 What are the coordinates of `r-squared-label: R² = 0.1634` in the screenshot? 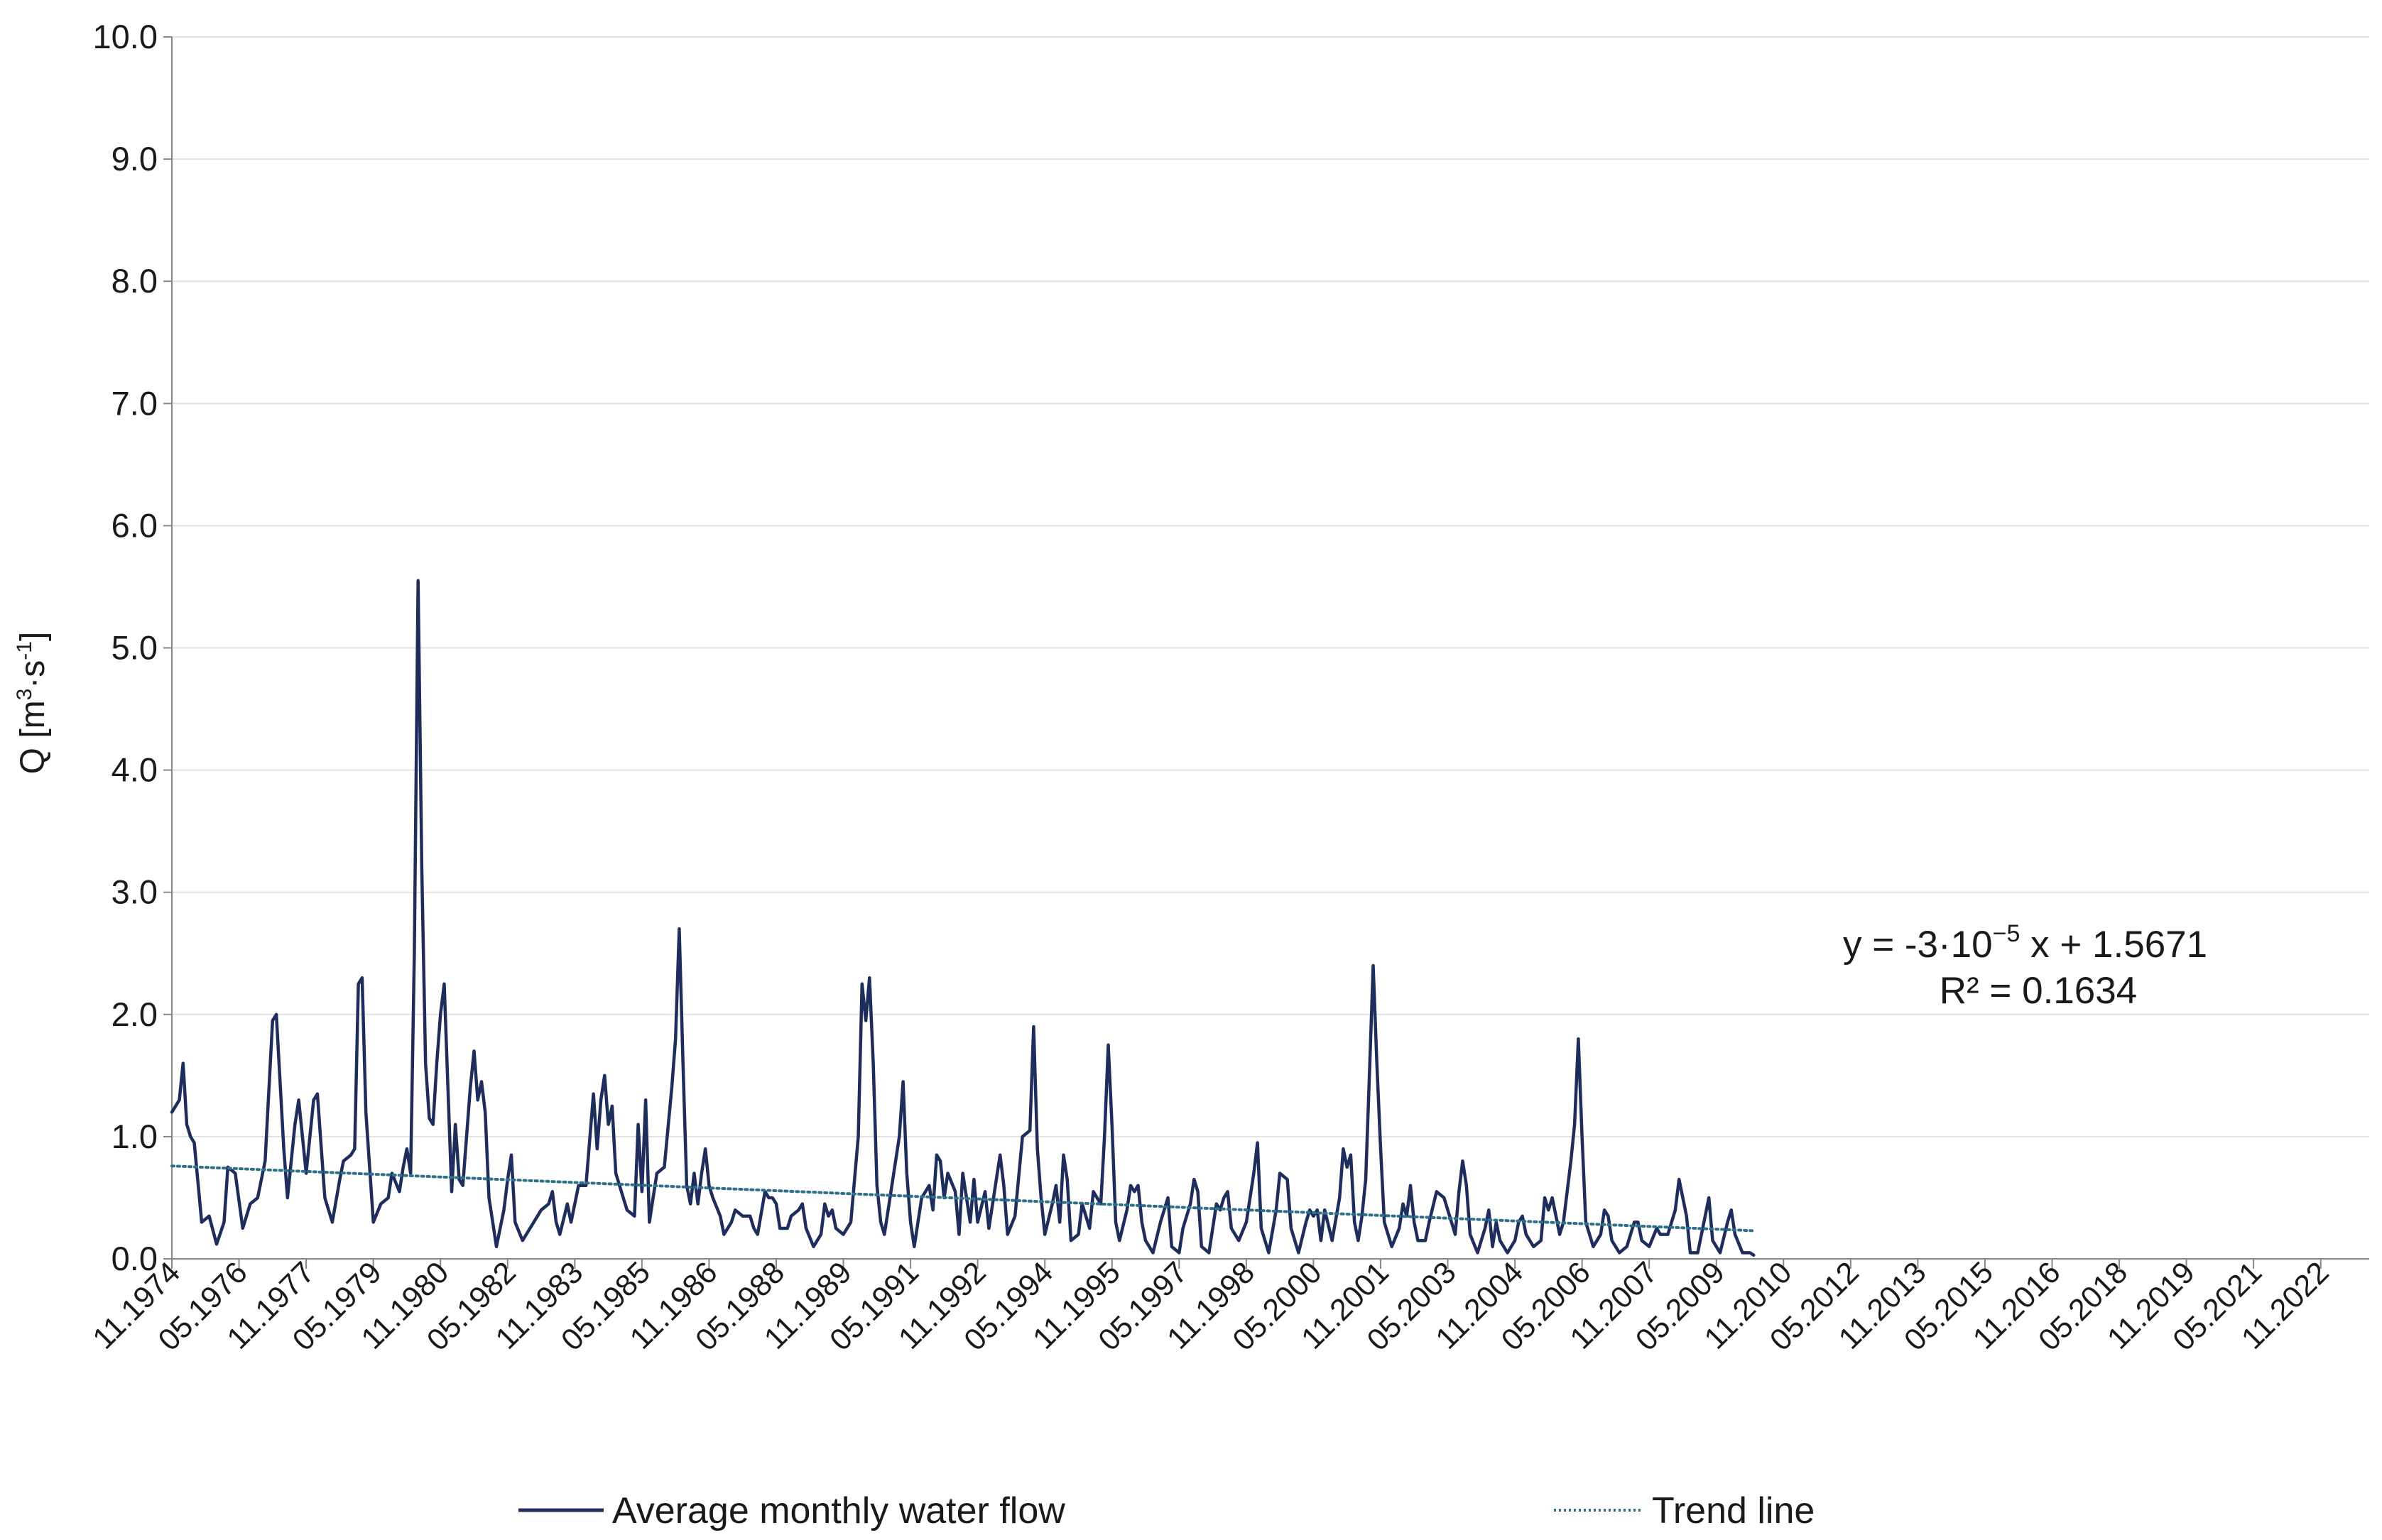 It's located at (2038, 991).